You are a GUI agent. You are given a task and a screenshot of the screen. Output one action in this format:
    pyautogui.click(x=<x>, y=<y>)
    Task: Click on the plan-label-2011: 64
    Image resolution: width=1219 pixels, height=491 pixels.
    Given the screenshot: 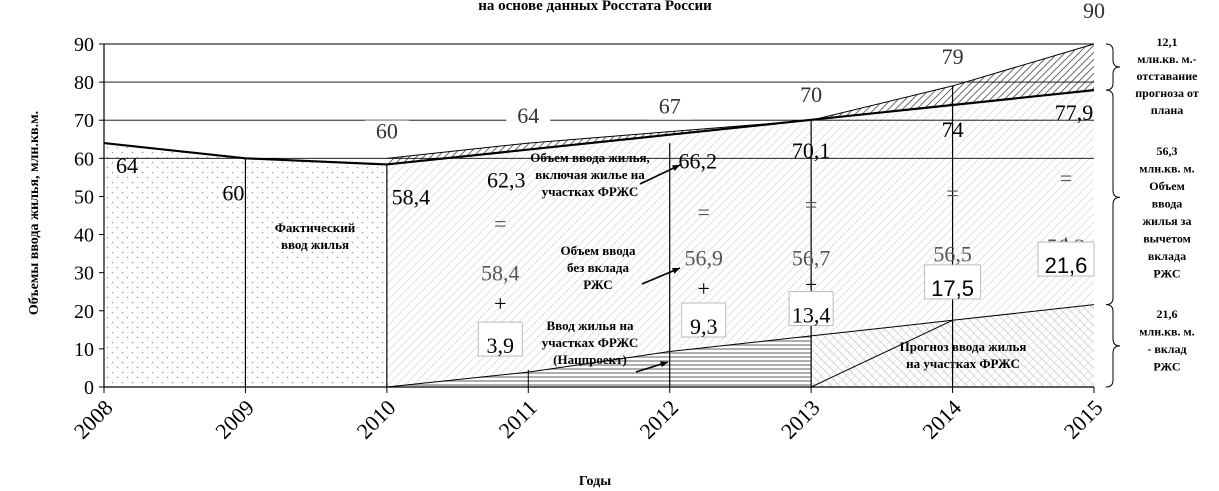 What is the action you would take?
    pyautogui.click(x=528, y=115)
    